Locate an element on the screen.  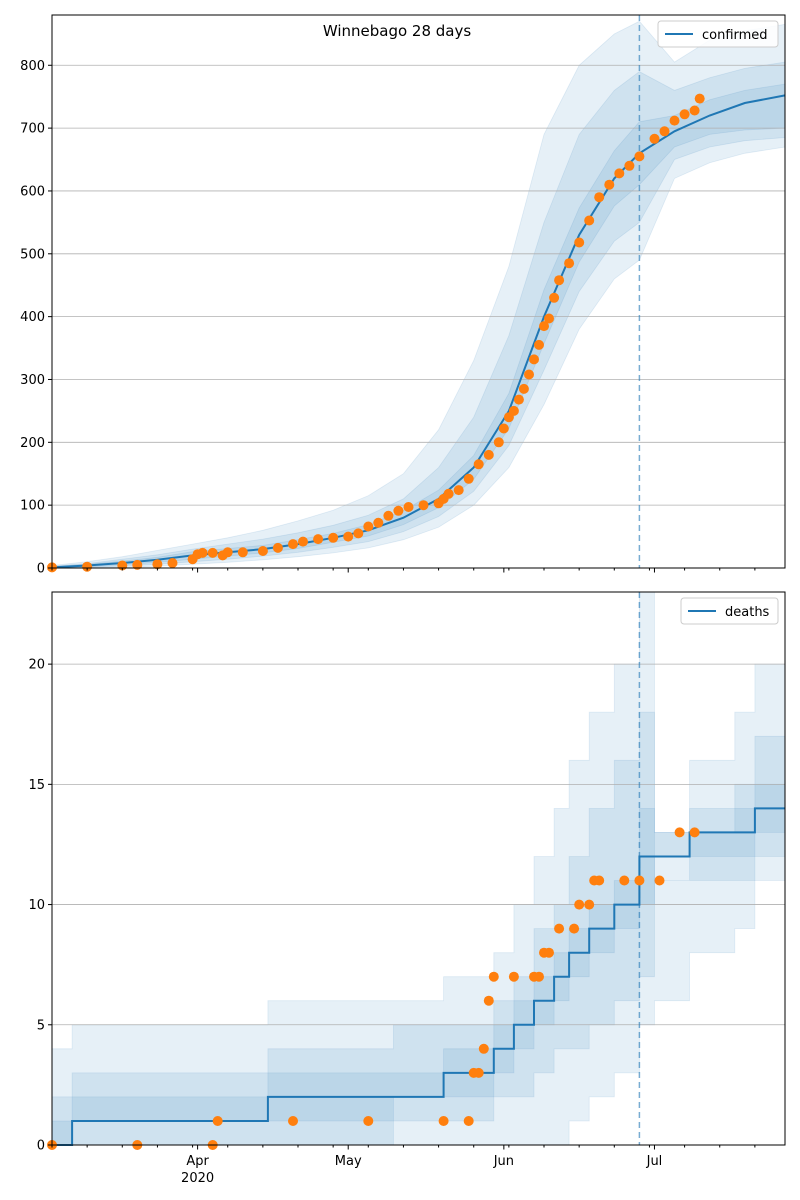
confirmed-y-tick-label: 0 is located at coordinates (41, 569).